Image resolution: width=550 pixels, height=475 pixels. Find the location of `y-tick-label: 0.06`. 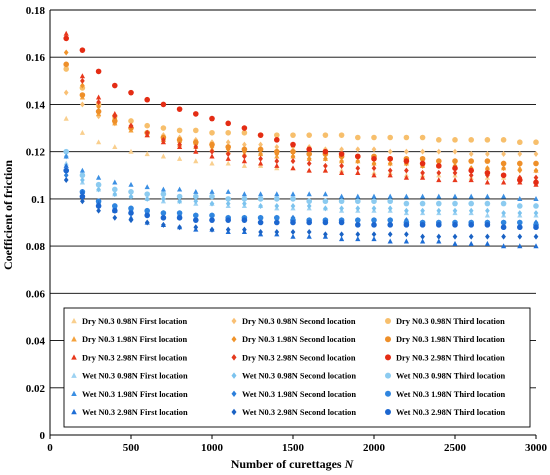

y-tick-label: 0.06 is located at coordinates (36, 294).